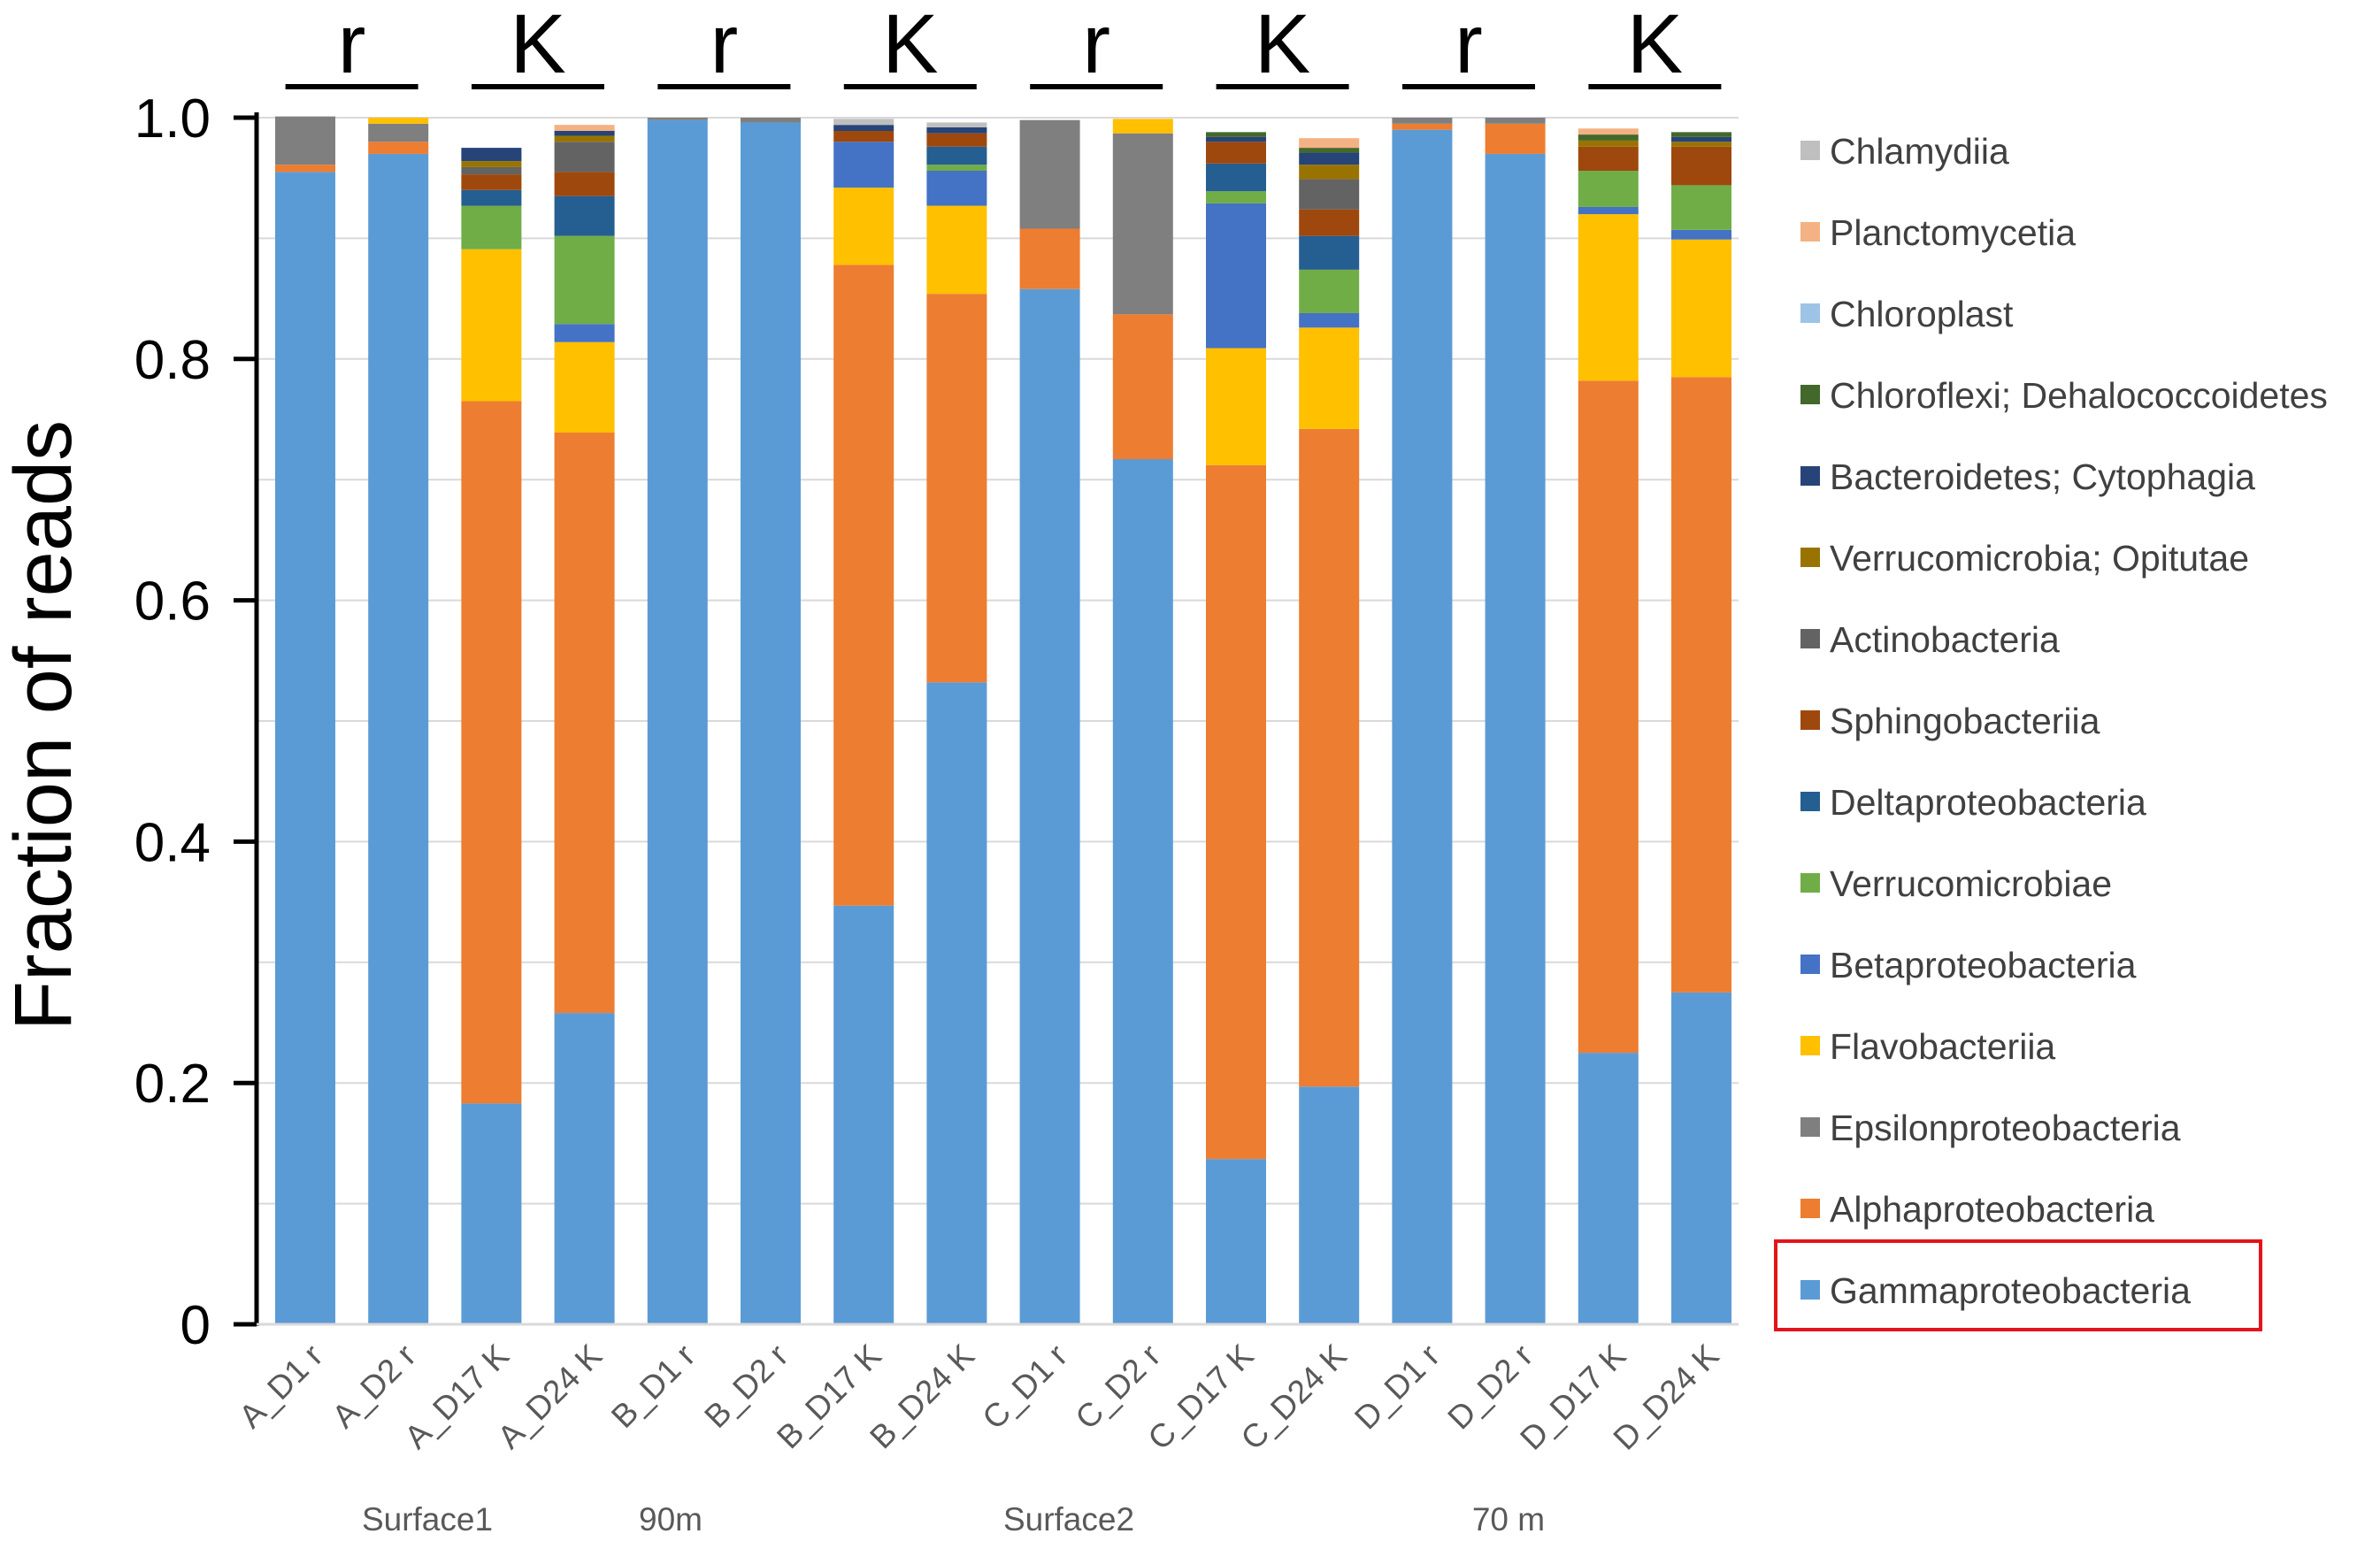 This screenshot has height=1549, width=2380. What do you see at coordinates (427, 1519) in the screenshot?
I see `group-label: Surface1` at bounding box center [427, 1519].